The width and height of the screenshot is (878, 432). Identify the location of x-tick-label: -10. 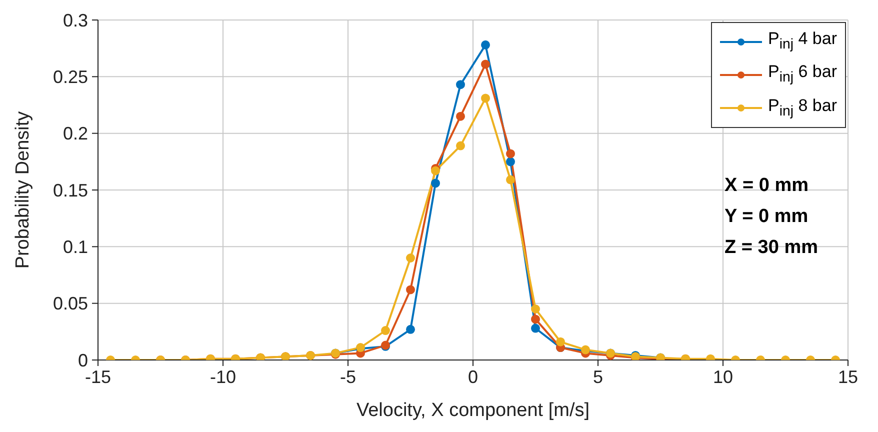
(223, 376).